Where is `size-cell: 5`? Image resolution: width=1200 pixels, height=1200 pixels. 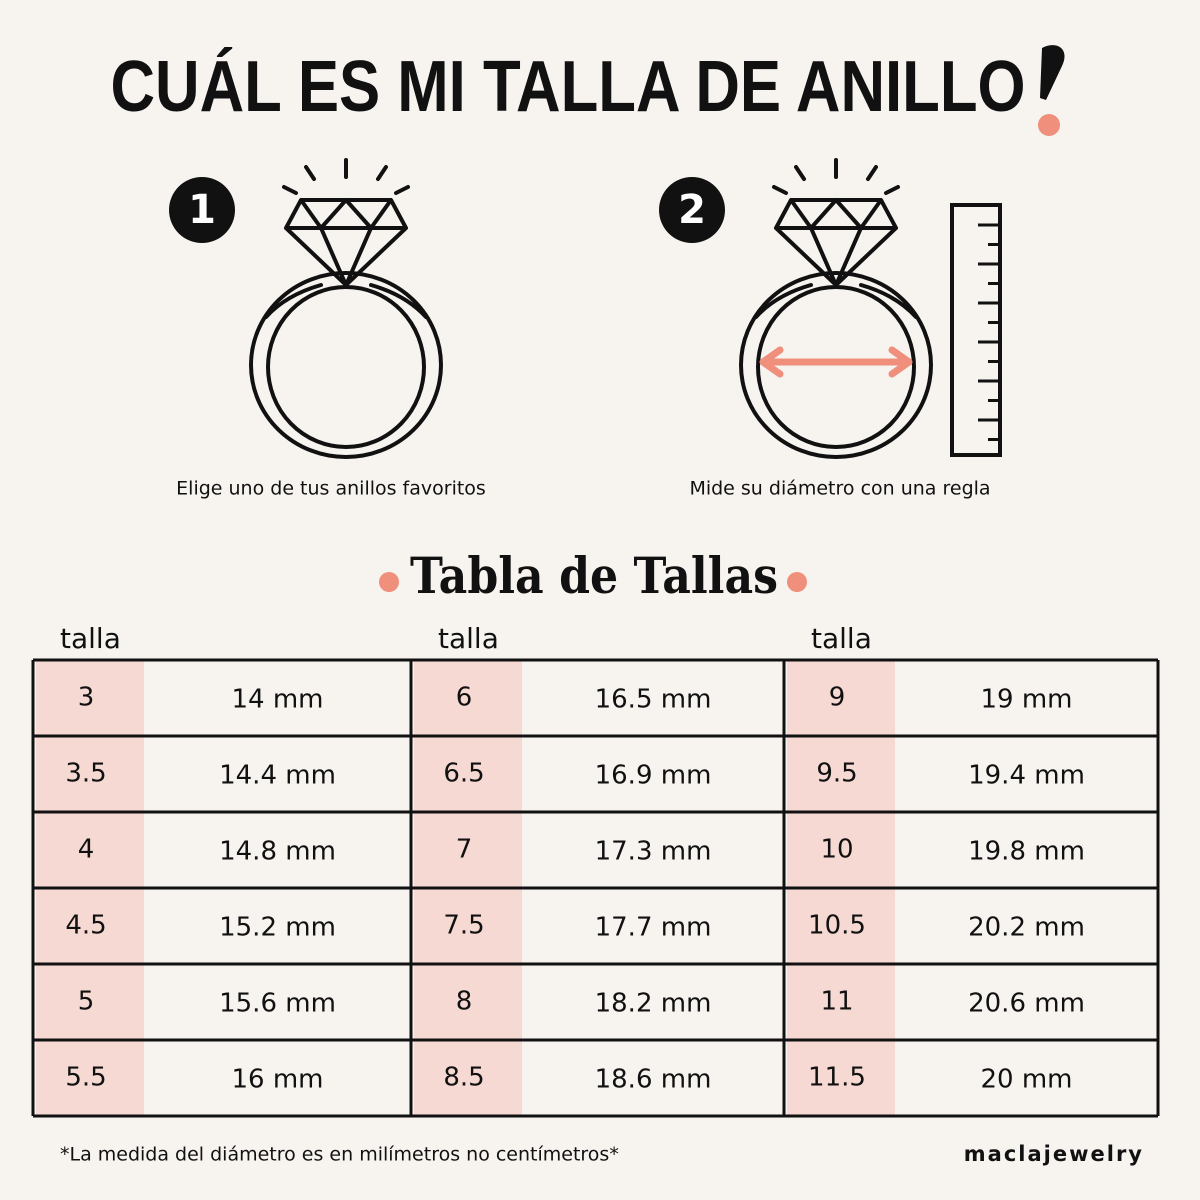 size-cell: 5 is located at coordinates (86, 1002).